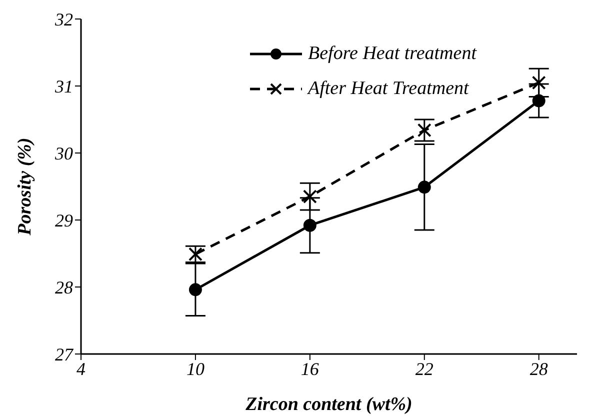  I want to click on legend-label: After Heat Treatment, so click(388, 89).